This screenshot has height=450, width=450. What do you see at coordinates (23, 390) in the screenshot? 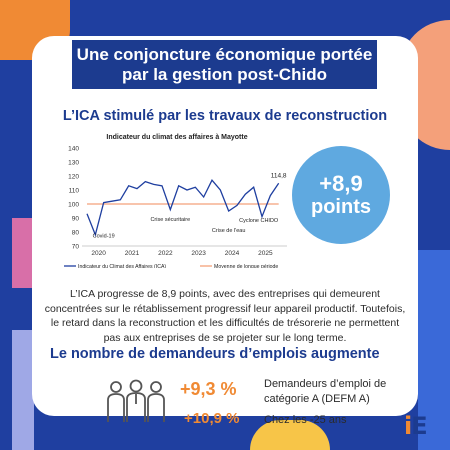
I see `bg-shape-lilac-left` at bounding box center [23, 390].